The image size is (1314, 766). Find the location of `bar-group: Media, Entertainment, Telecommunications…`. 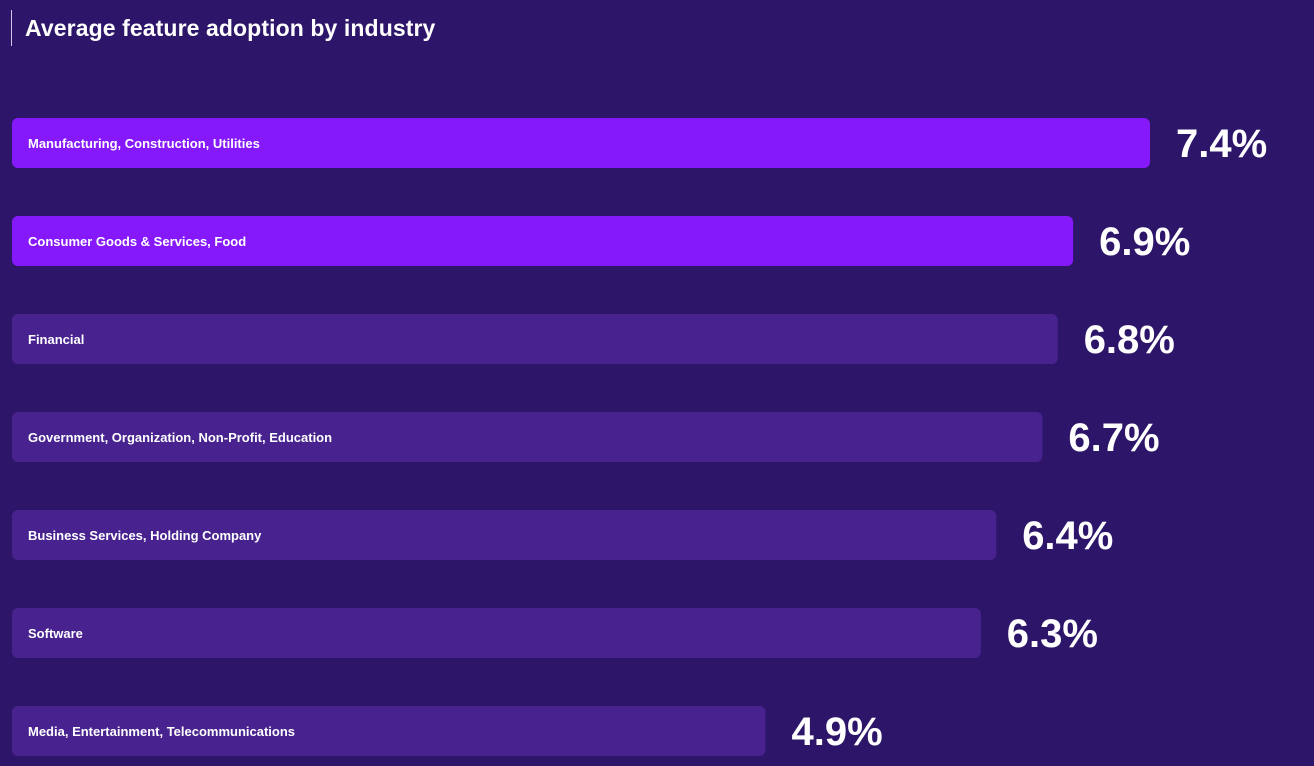

bar-group: Media, Entertainment, Telecommunications… is located at coordinates (447, 731).